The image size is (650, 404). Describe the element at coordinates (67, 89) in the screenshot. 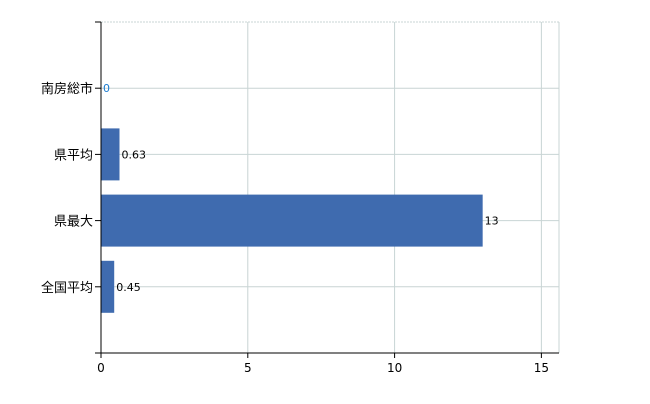

I see `category-label: 南房総市` at that location.